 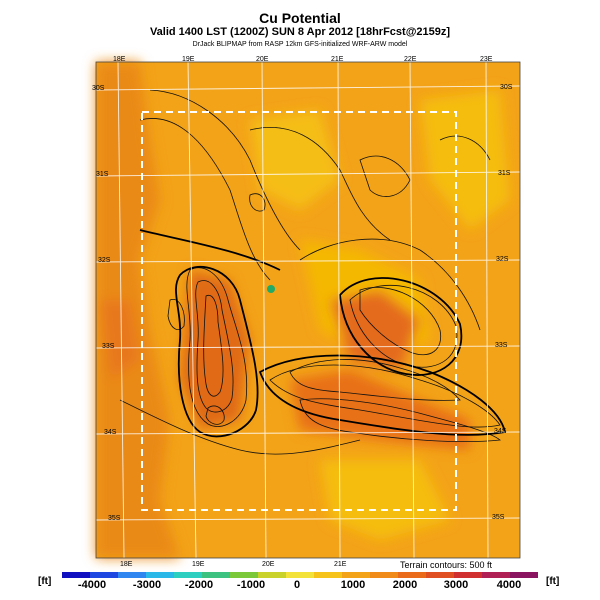 What do you see at coordinates (300, 18) in the screenshot?
I see `map-title: Cu Potential` at bounding box center [300, 18].